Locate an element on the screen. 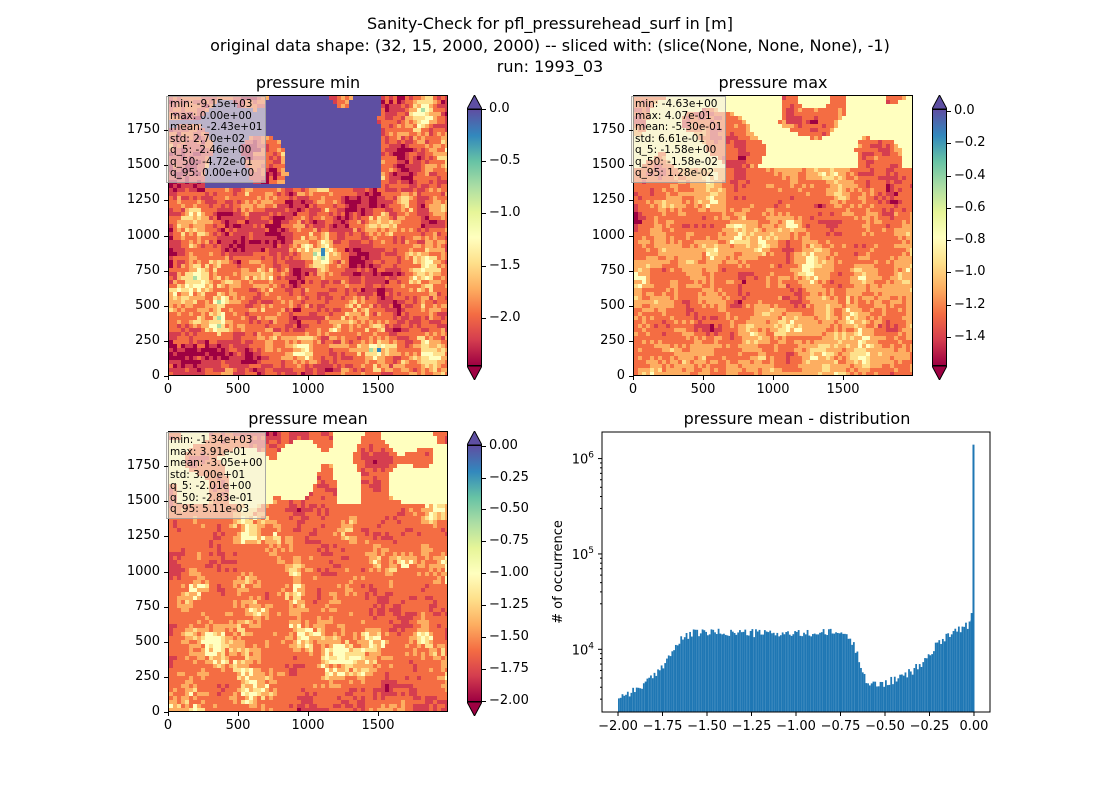 This screenshot has width=1100, height=800. x-tick-label: 0 is located at coordinates (633, 389).